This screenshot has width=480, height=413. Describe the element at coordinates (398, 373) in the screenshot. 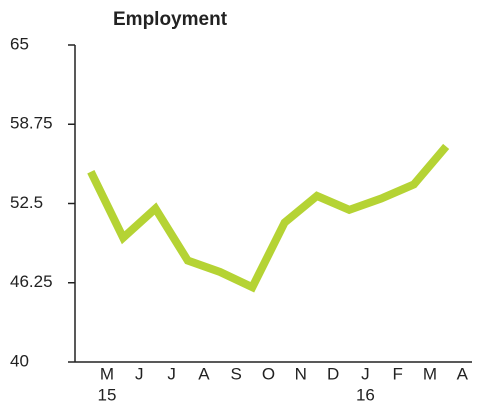

I see `x-tick-label: F` at that location.